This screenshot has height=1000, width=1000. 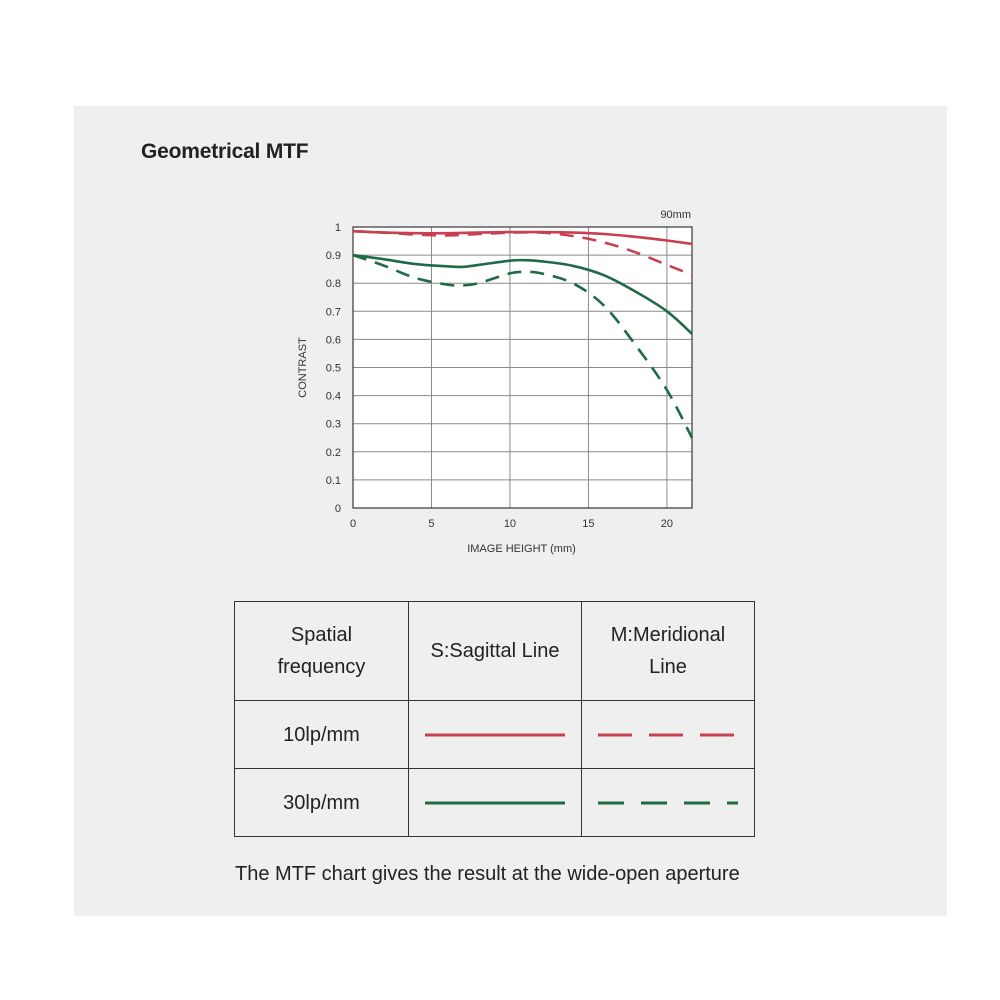 I want to click on header-spatial-line2: frequency, so click(x=321, y=667).